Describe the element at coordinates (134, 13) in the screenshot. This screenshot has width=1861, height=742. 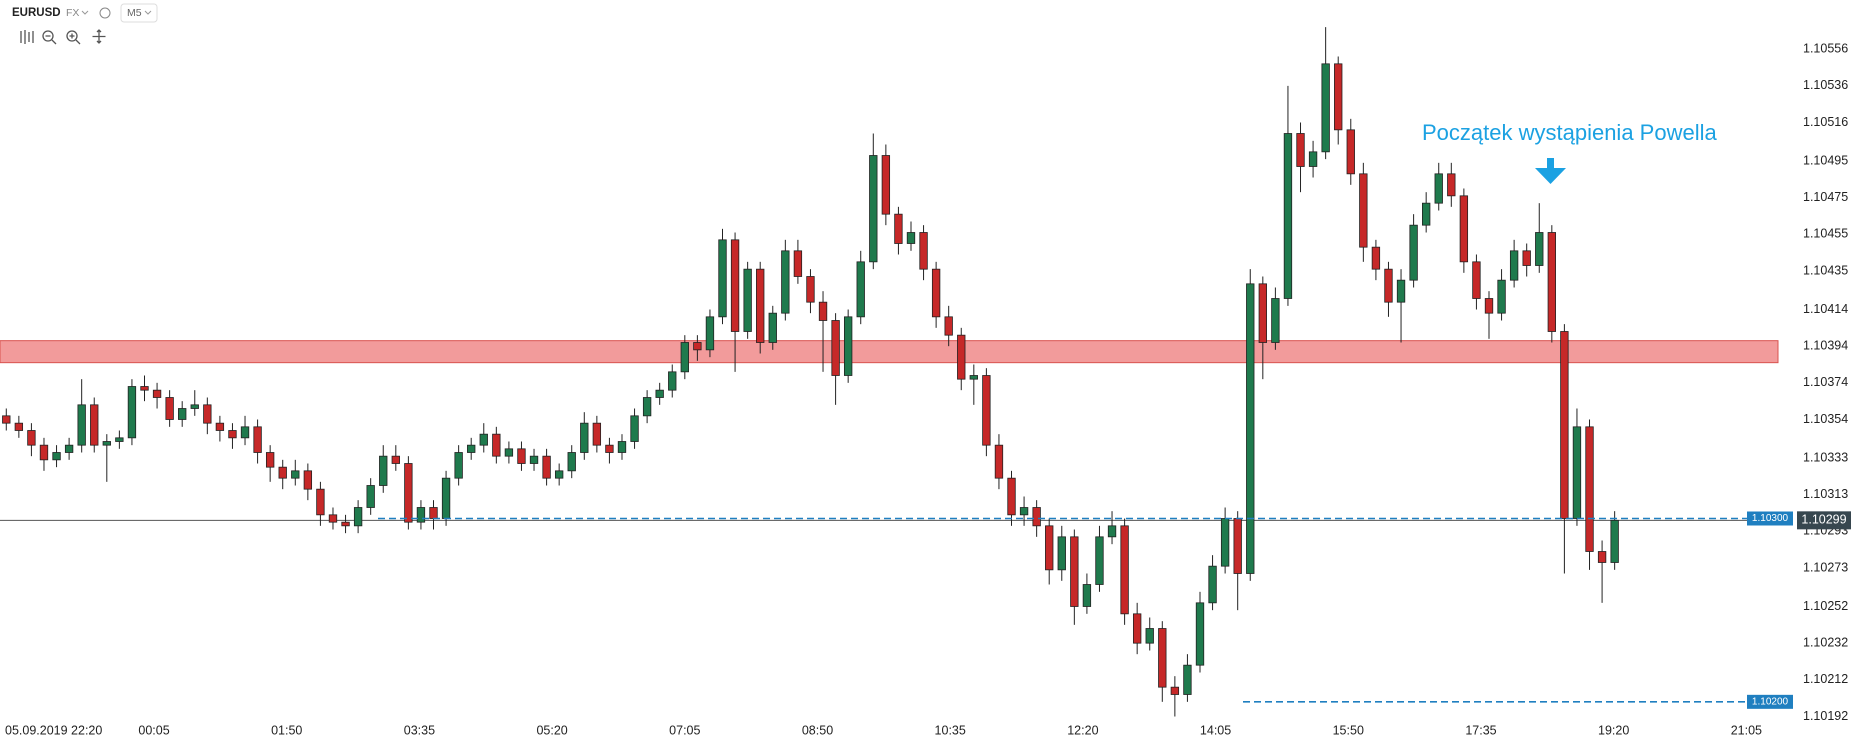
I see `timeframe: M5` at that location.